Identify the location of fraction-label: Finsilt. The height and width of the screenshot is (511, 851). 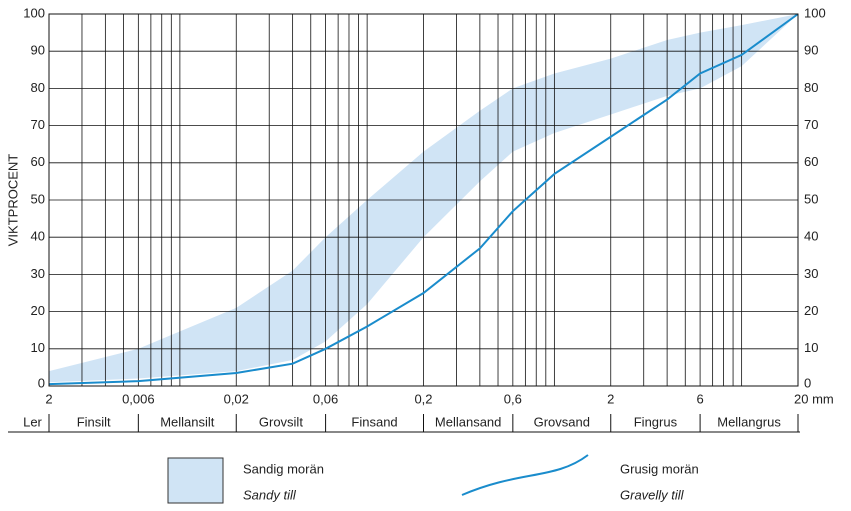
(94, 421).